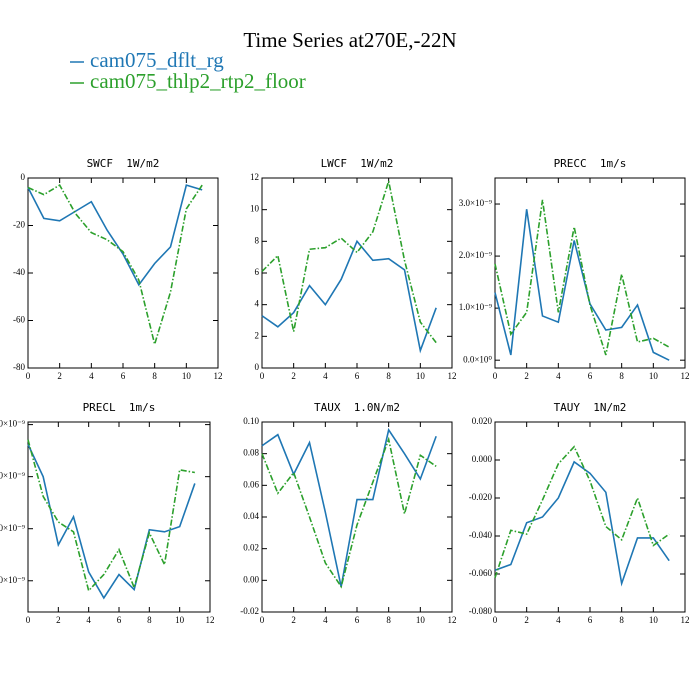 This screenshot has height=700, width=700. What do you see at coordinates (251, 421) in the screenshot?
I see `y-tick-label: 0.10` at bounding box center [251, 421].